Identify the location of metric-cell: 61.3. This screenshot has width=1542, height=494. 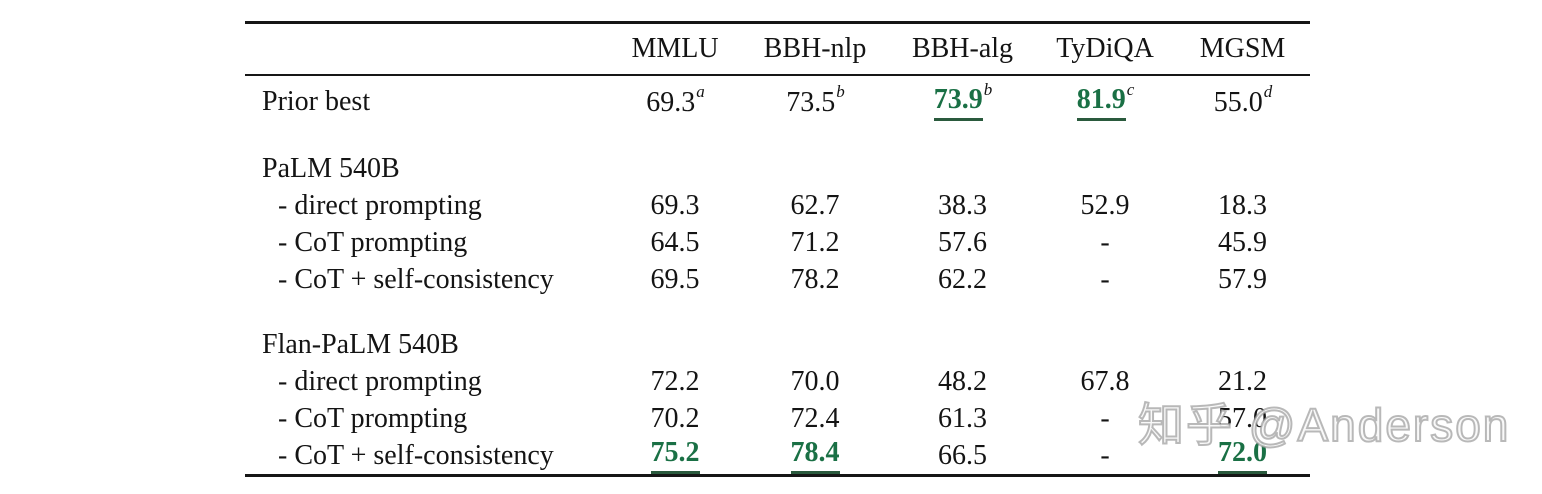
(962, 419).